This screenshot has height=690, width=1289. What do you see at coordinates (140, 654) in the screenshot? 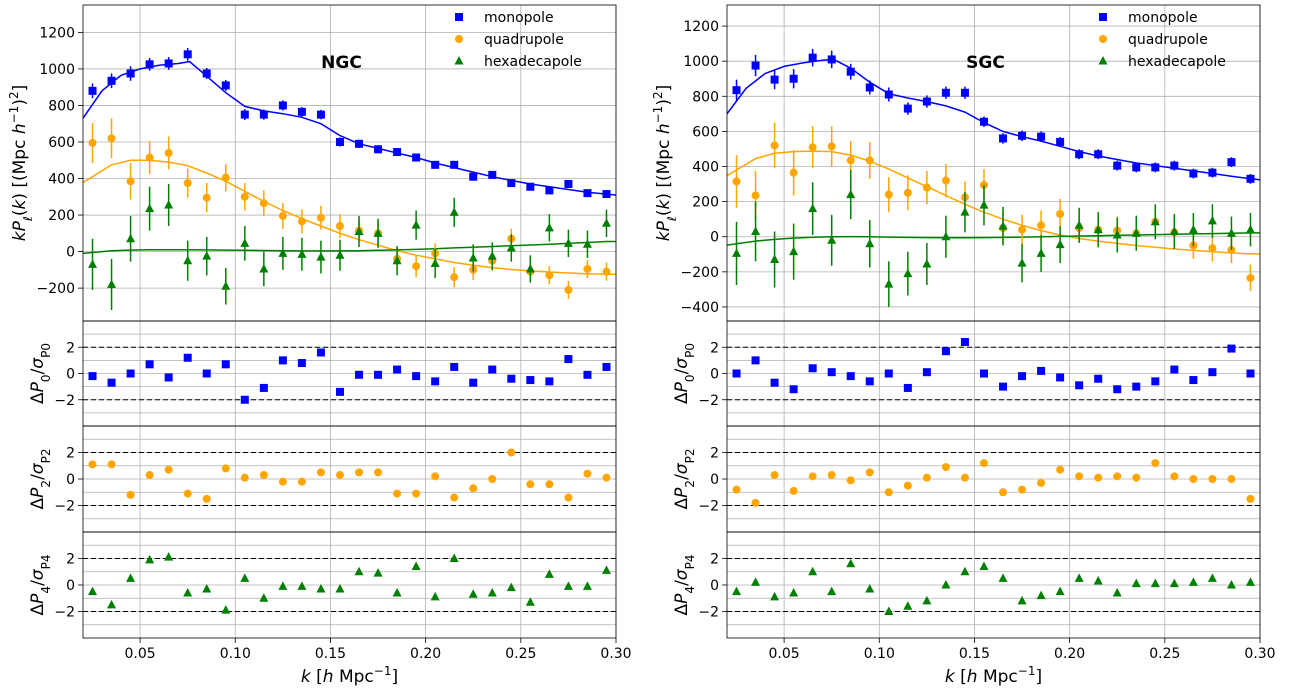
I see `x-tick-label: 0.05` at bounding box center [140, 654].